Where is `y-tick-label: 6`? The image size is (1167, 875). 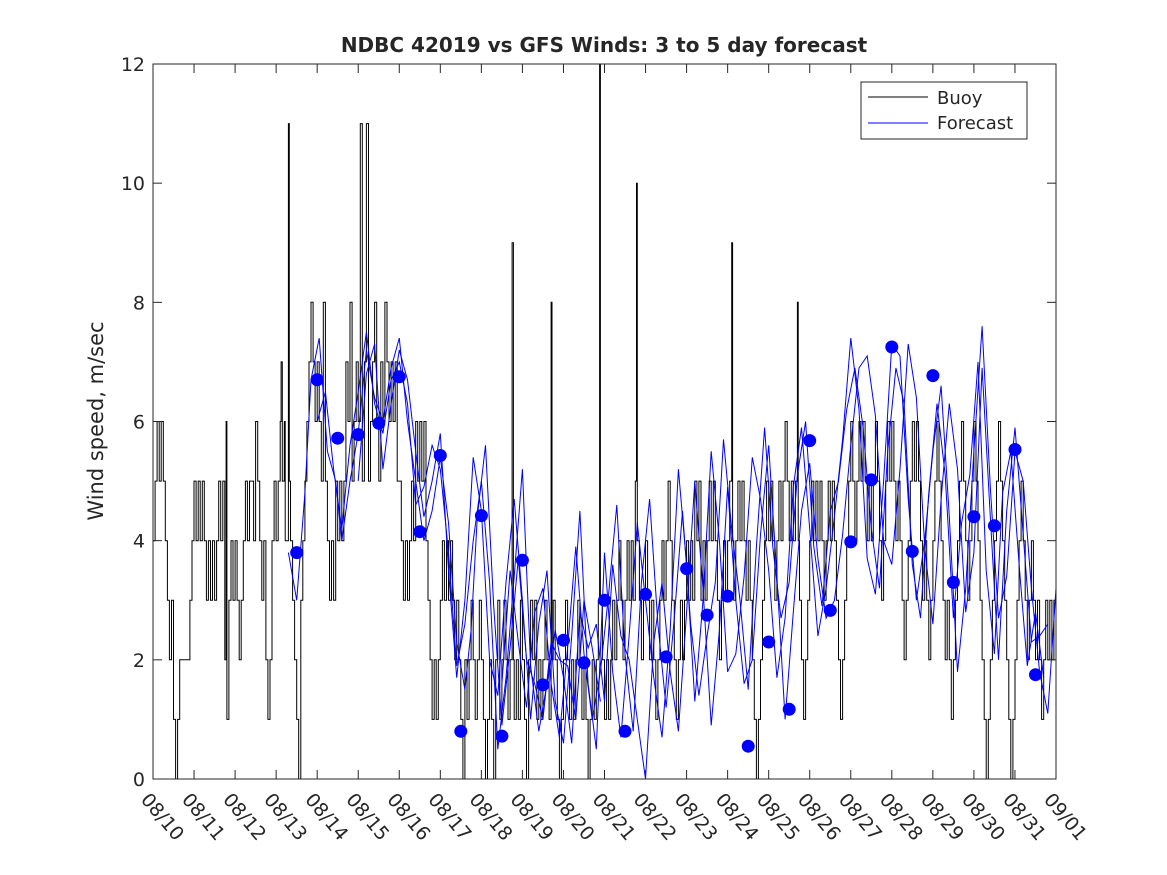
y-tick-label: 6 is located at coordinates (139, 423).